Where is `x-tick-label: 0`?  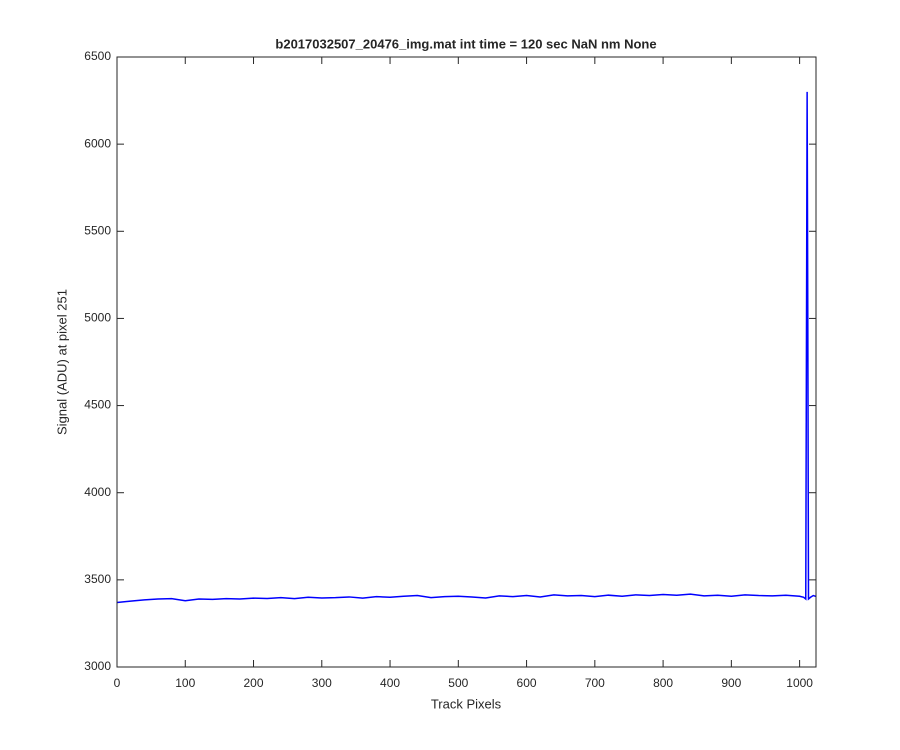 x-tick-label: 0 is located at coordinates (117, 683).